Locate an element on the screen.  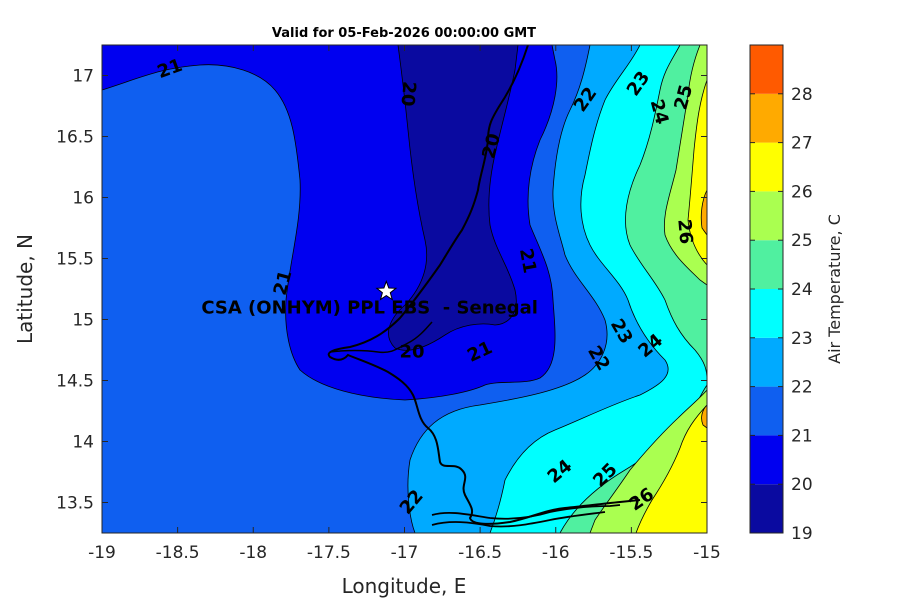
colorbar-tick-label: 26 is located at coordinates (802, 192).